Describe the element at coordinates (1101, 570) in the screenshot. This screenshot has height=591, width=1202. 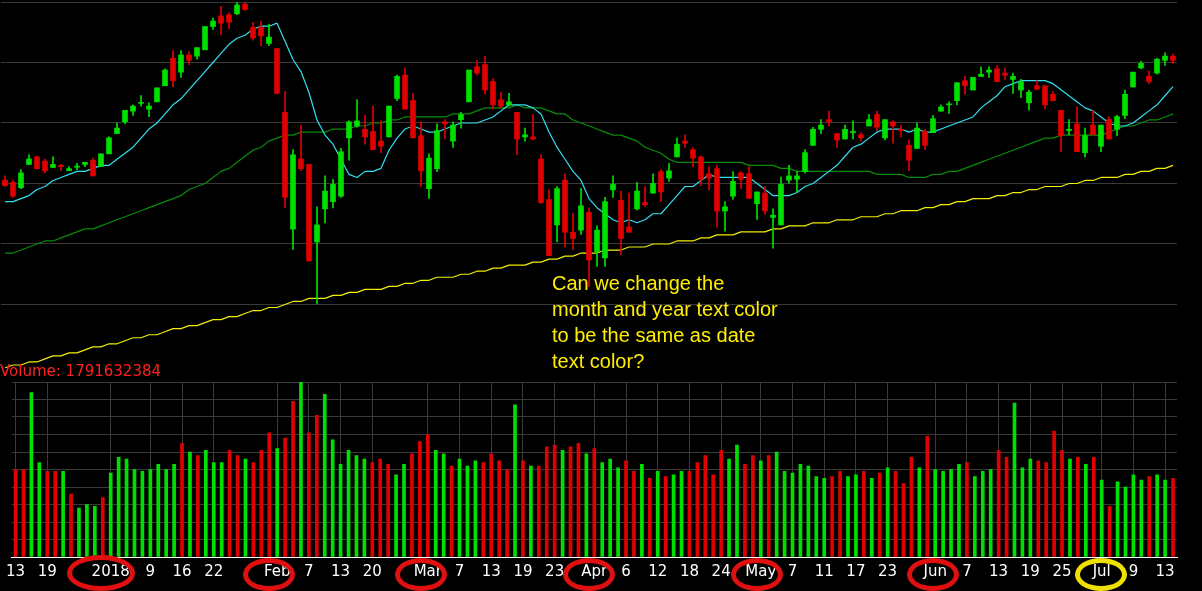
I see `x-tick-label: Jul` at that location.